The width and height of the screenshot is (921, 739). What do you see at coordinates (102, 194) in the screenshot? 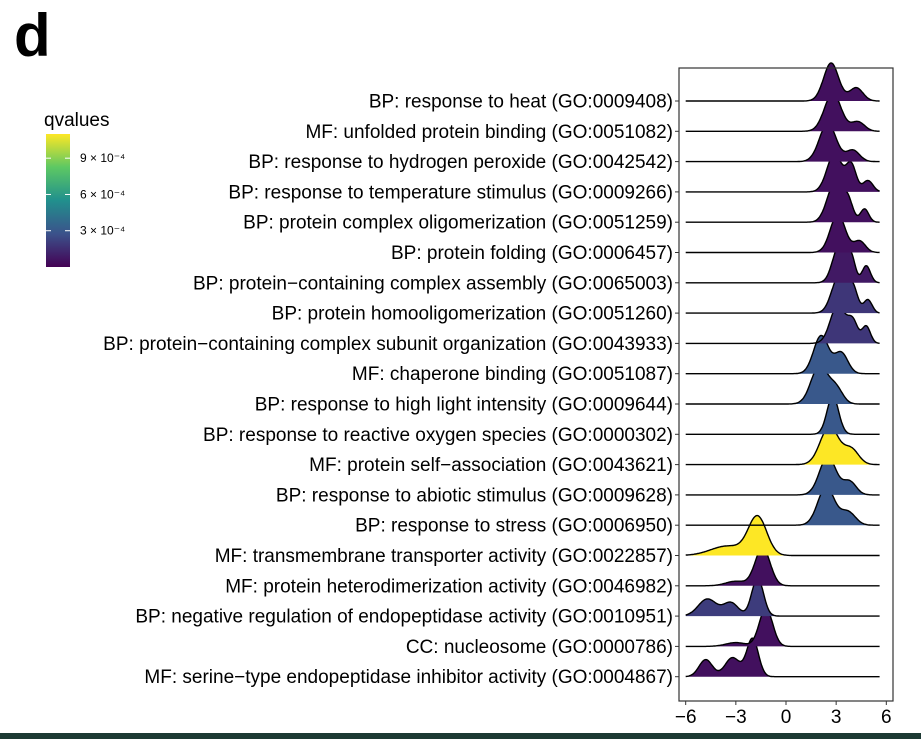
I see `legend-tick-label: 6 × 10⁻⁴` at bounding box center [102, 194].